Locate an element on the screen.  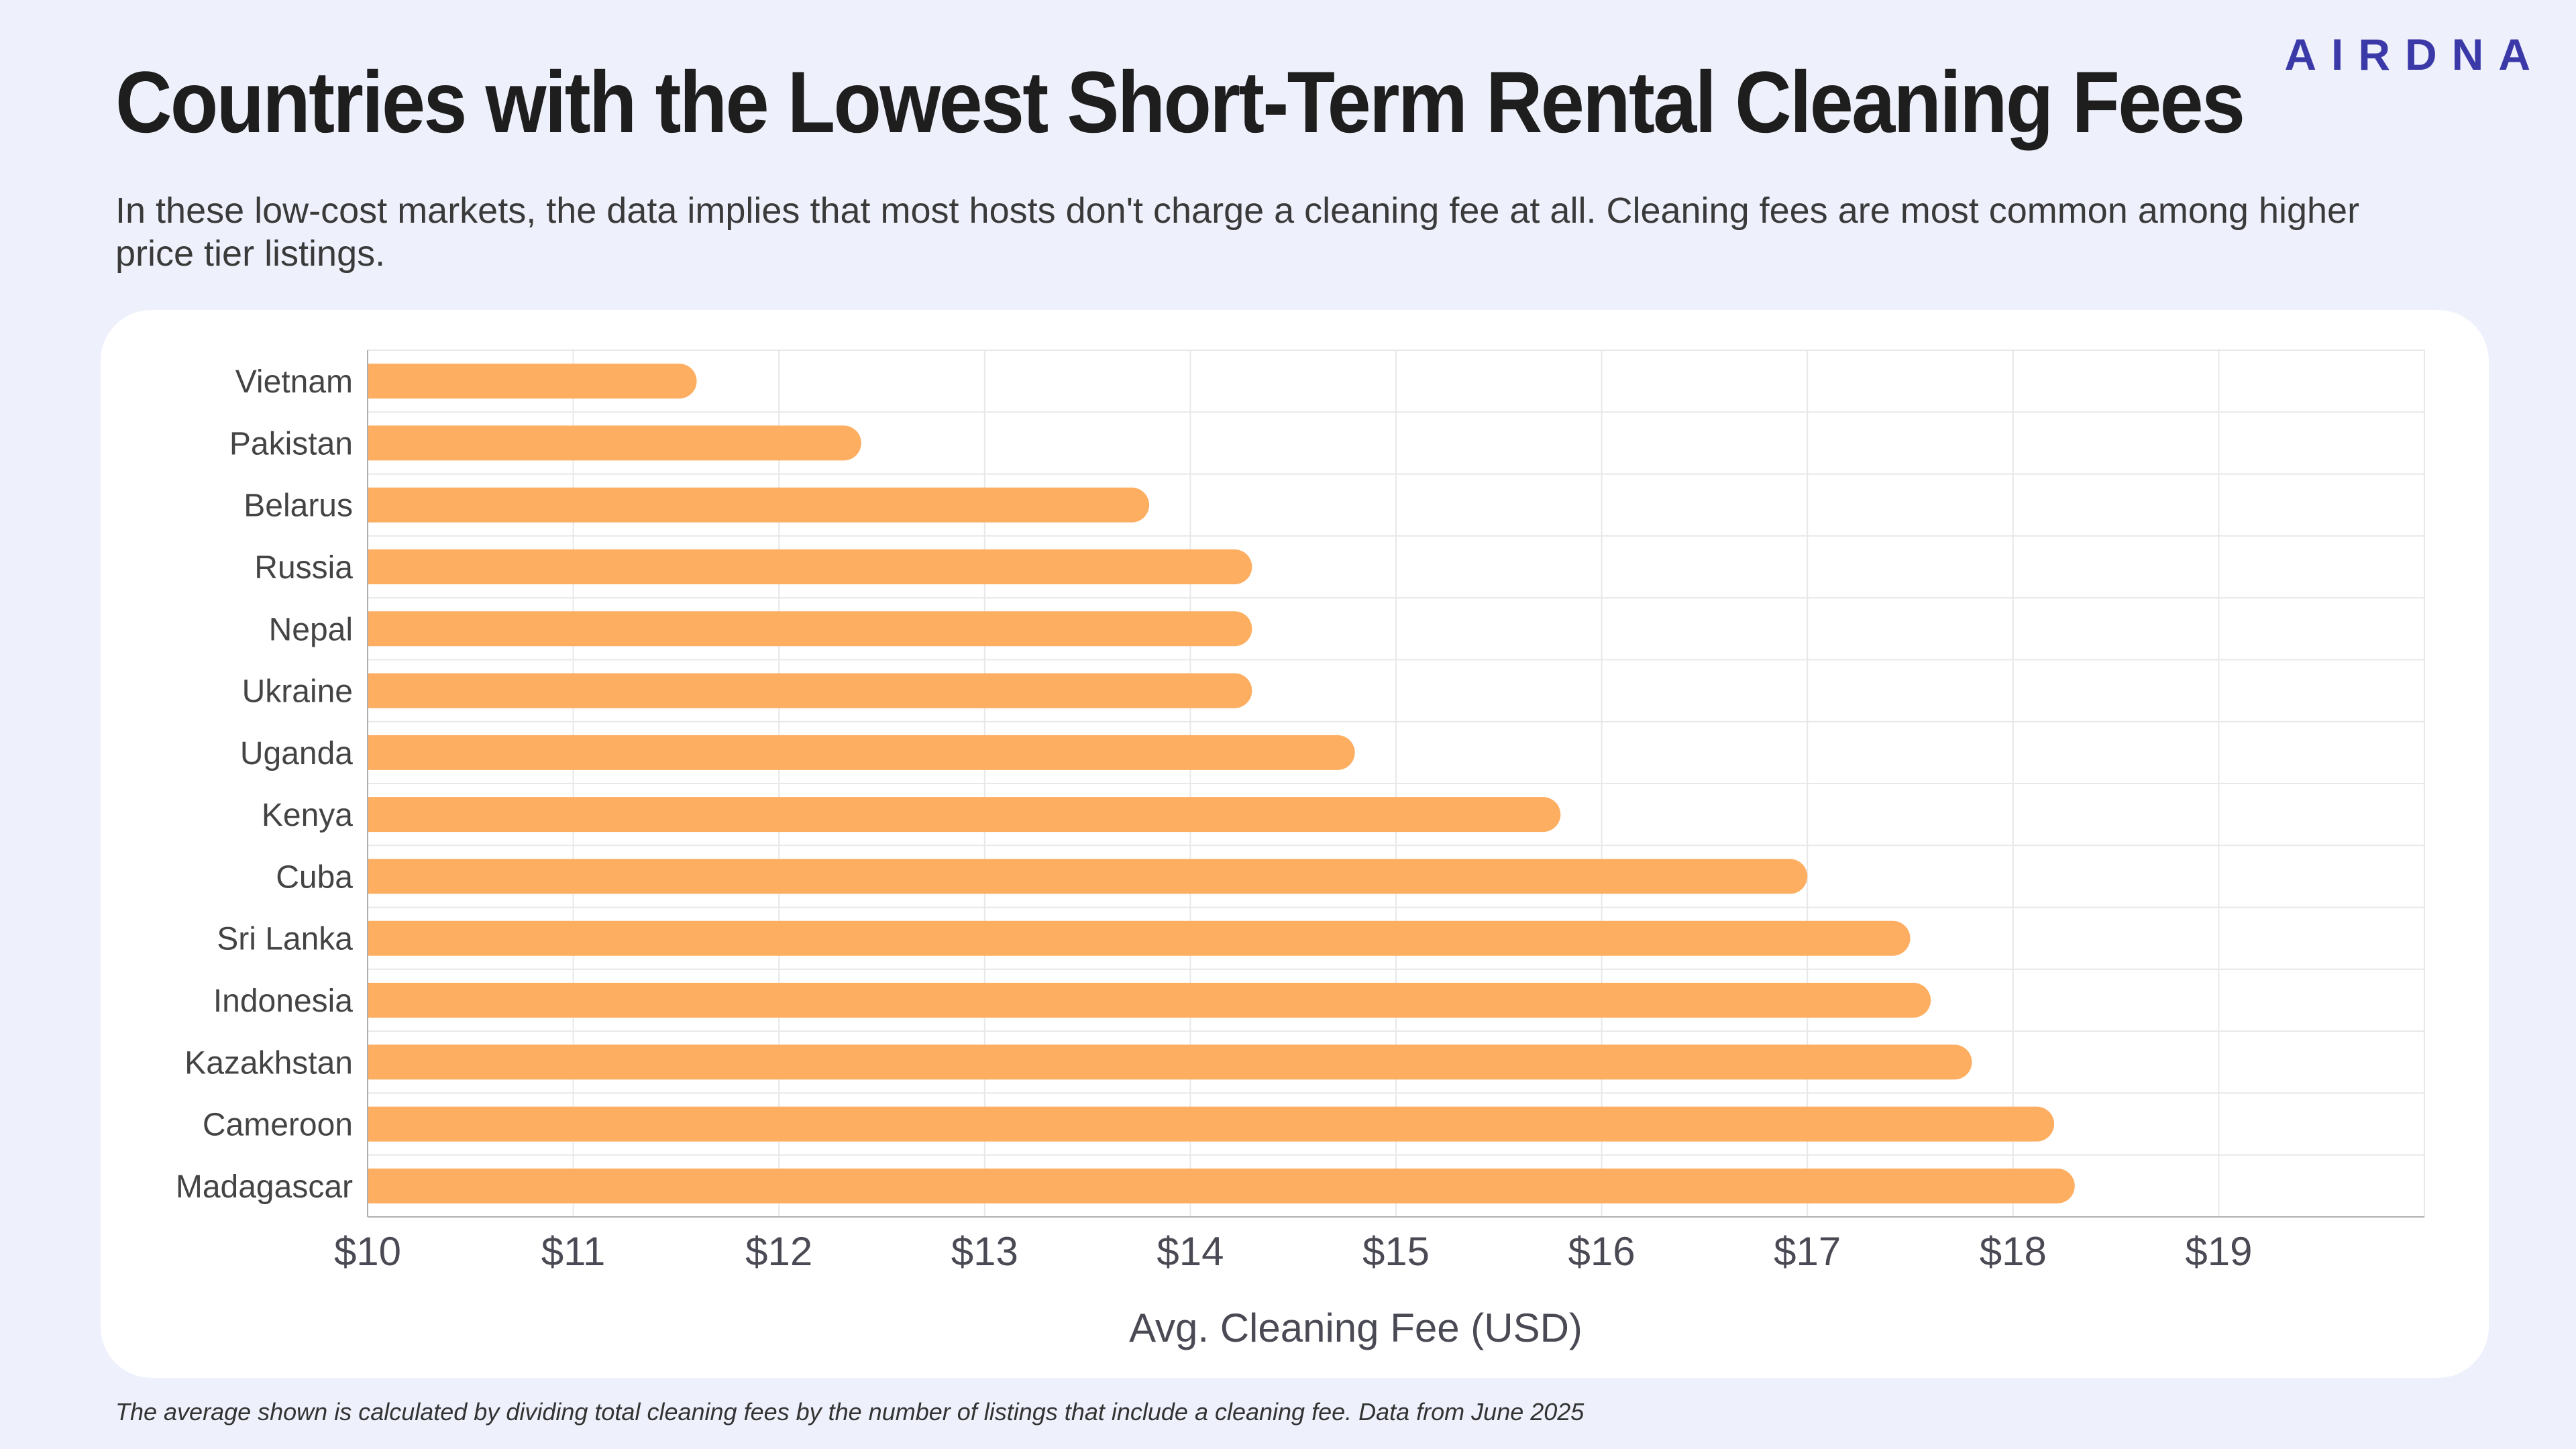
x-tick-label: $14 is located at coordinates (1190, 1251).